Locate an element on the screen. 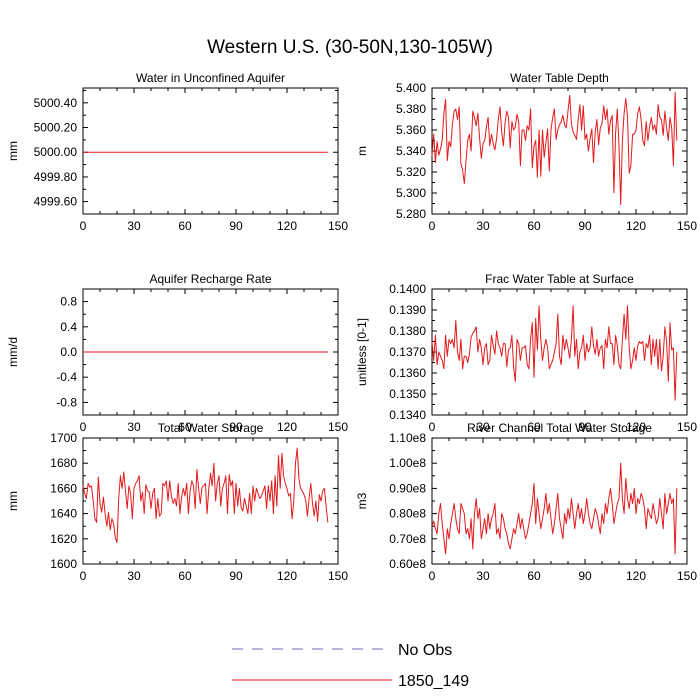 This screenshot has width=700, height=700. y-tick-label: 0.1400 is located at coordinates (407, 289).